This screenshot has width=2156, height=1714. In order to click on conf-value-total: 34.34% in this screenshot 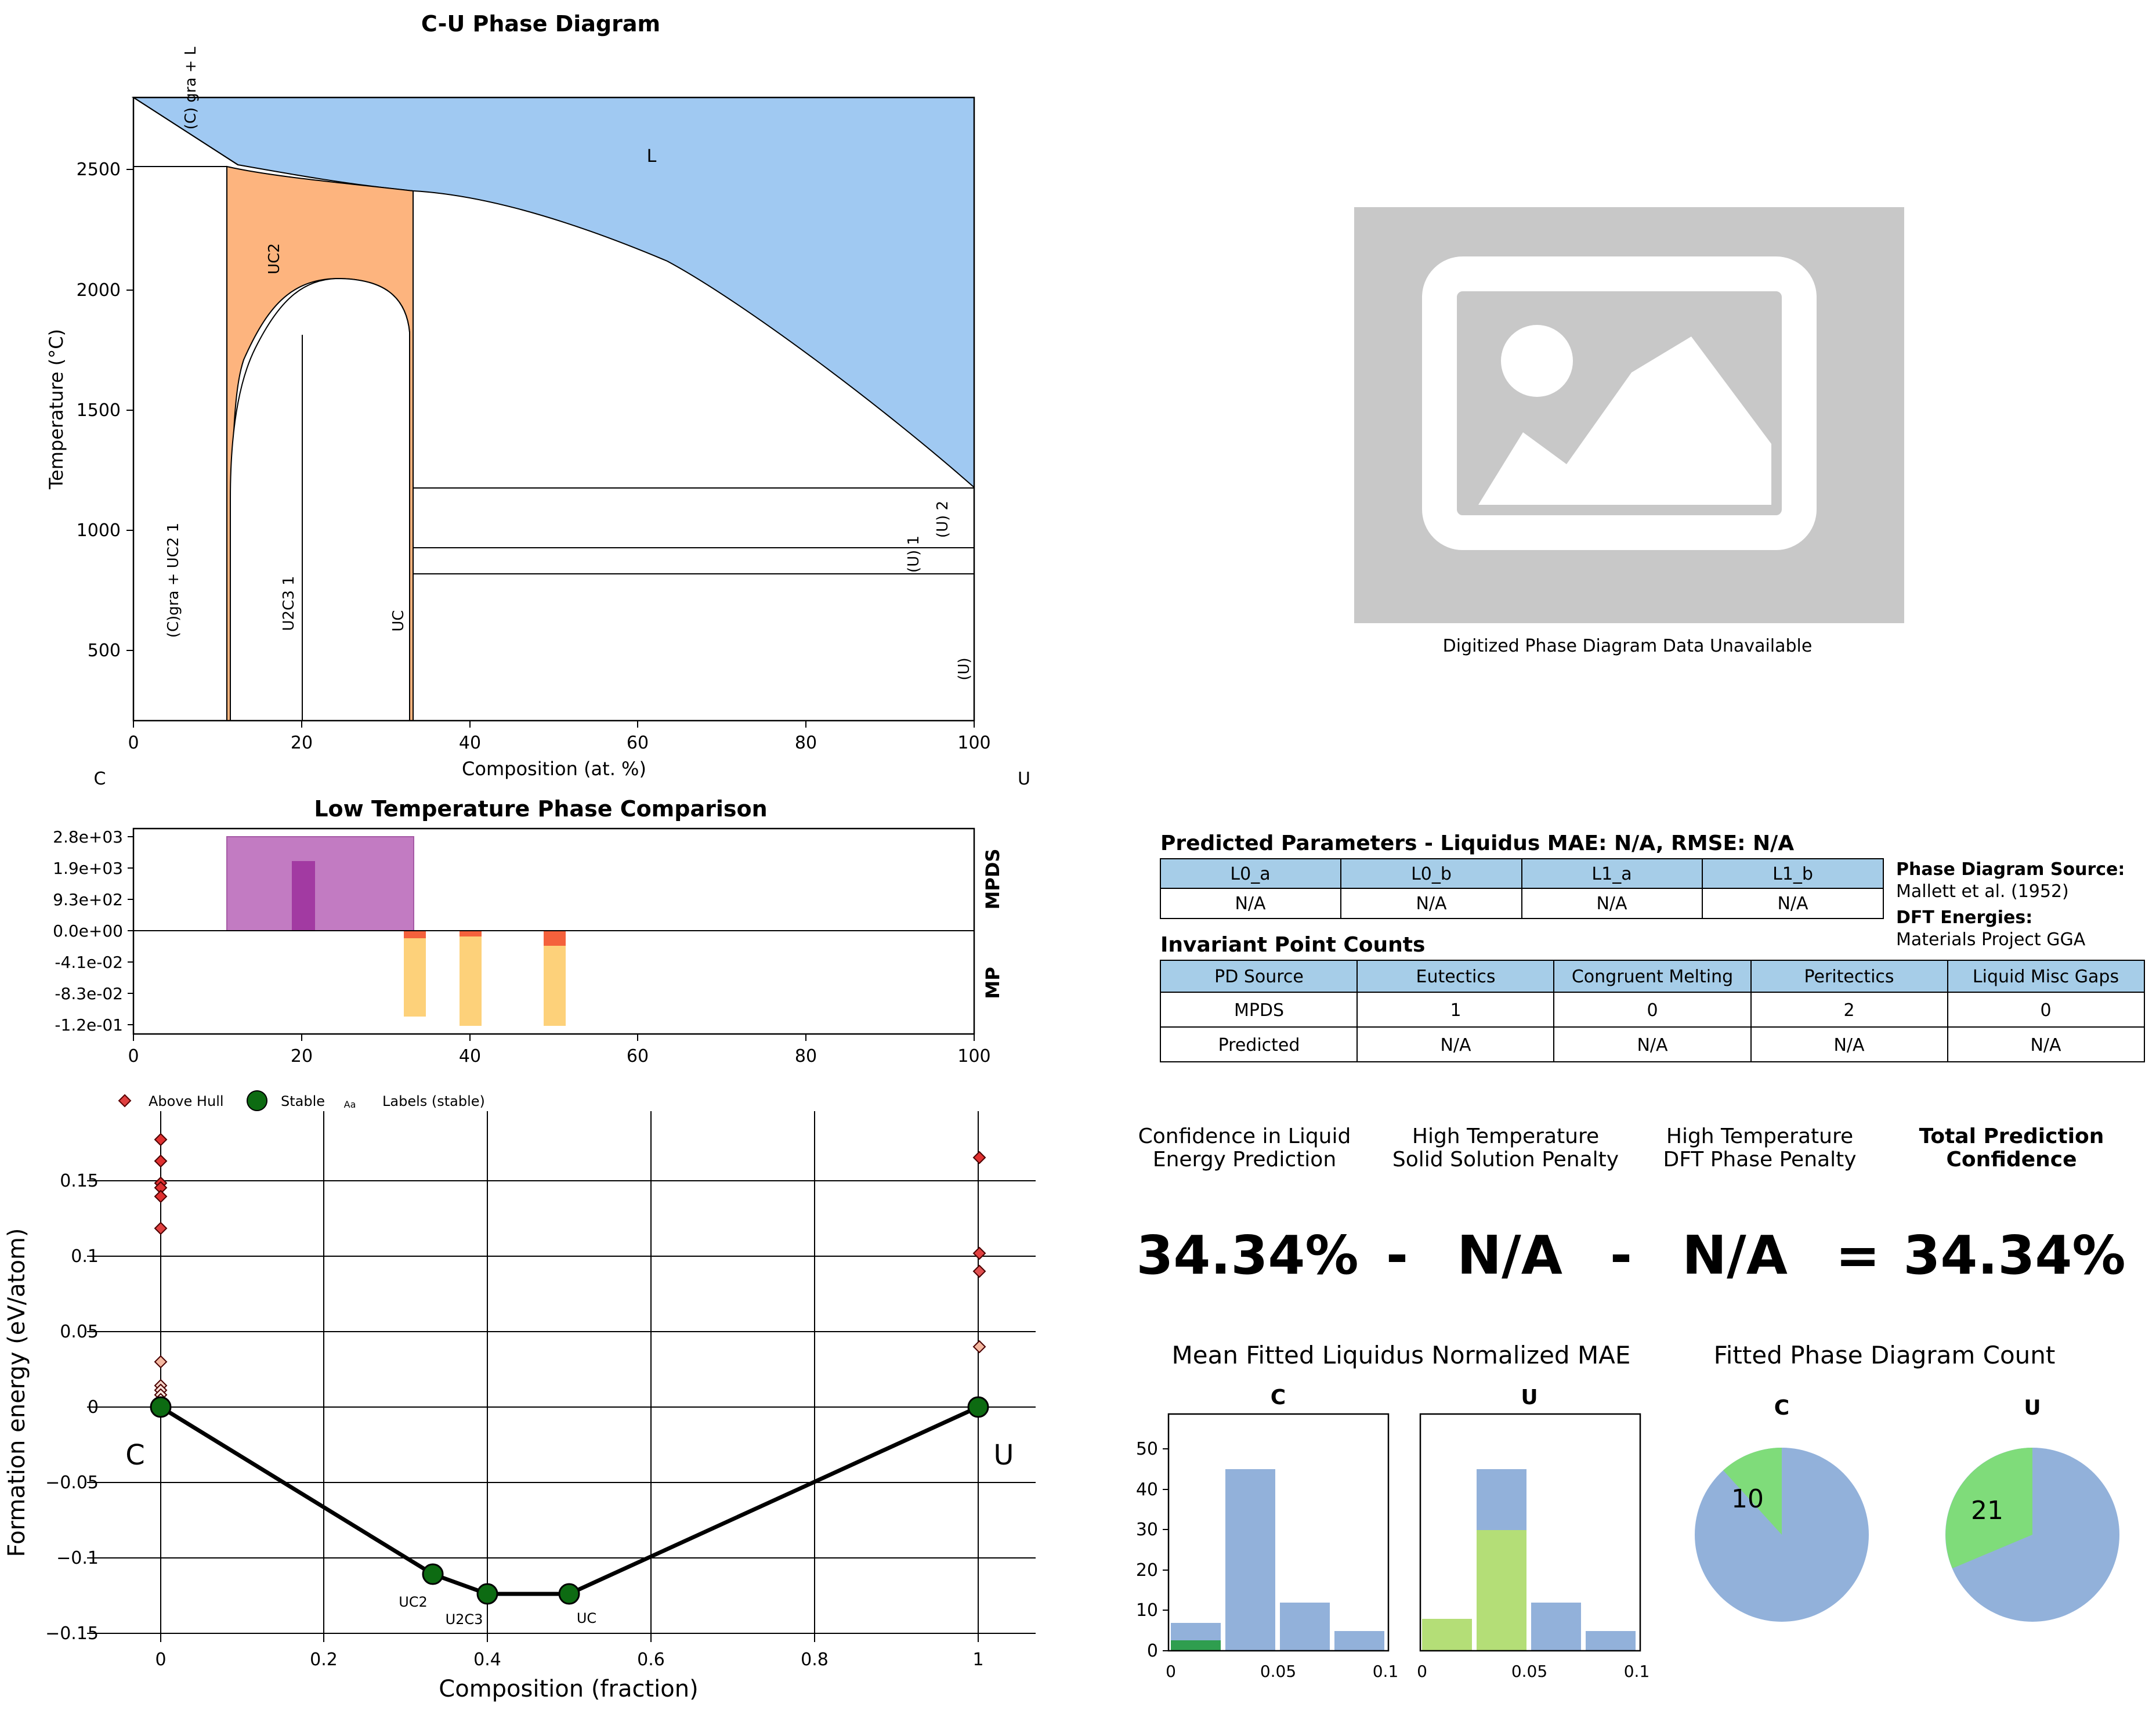, I will do `click(2014, 1255)`.